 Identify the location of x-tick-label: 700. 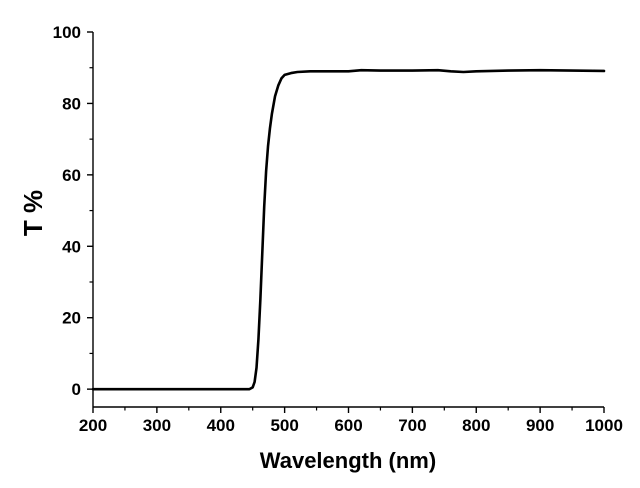
(412, 425).